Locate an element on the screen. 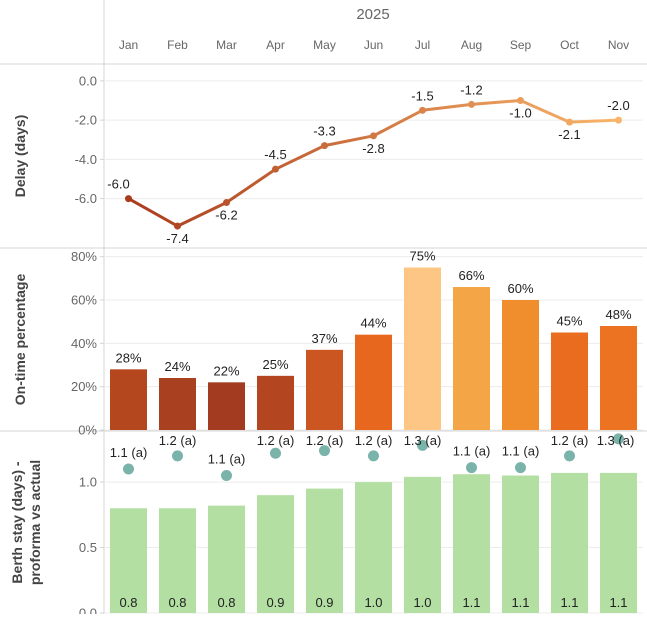 This screenshot has height=619, width=647. y-axis-title: Delay (days) is located at coordinates (20, 156).